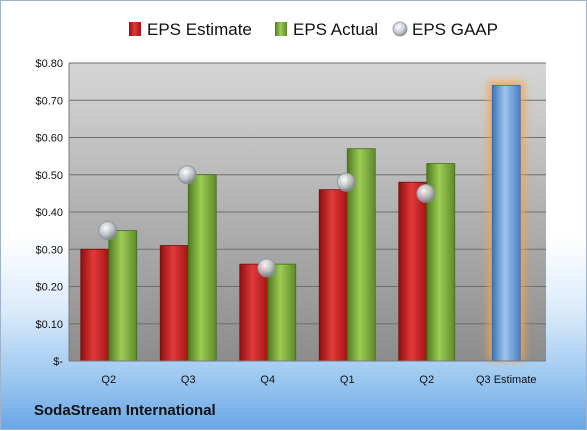  Describe the element at coordinates (49, 139) in the screenshot. I see `y-tick-label: $0.60` at that location.